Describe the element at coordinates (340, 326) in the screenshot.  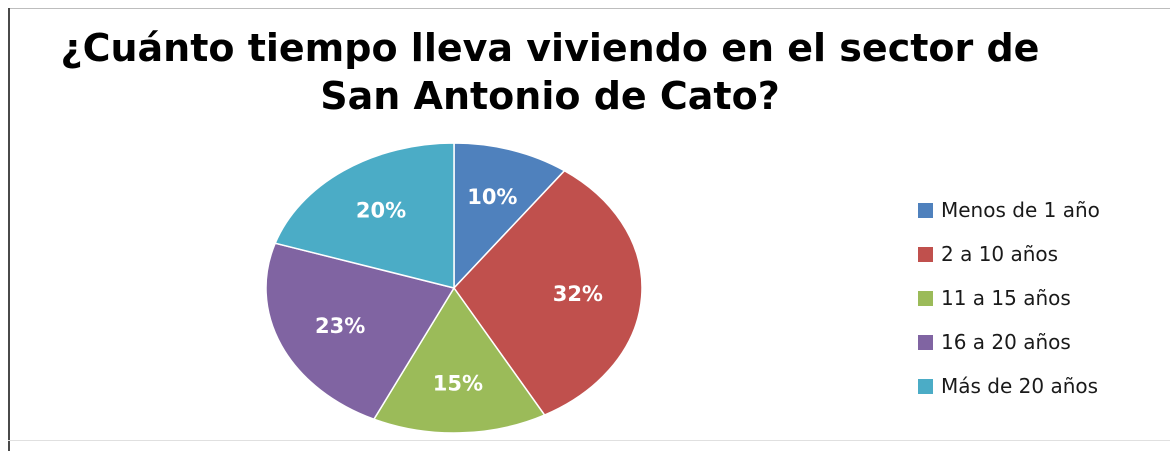
I see `slice-data-label: 23%` at that location.